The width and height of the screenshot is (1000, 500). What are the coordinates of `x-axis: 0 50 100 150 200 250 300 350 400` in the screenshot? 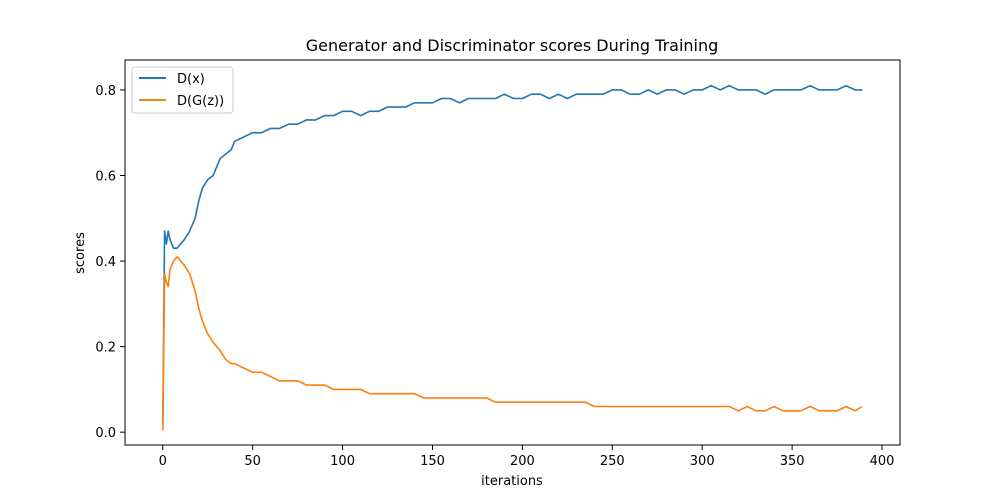 It's located at (527, 457).